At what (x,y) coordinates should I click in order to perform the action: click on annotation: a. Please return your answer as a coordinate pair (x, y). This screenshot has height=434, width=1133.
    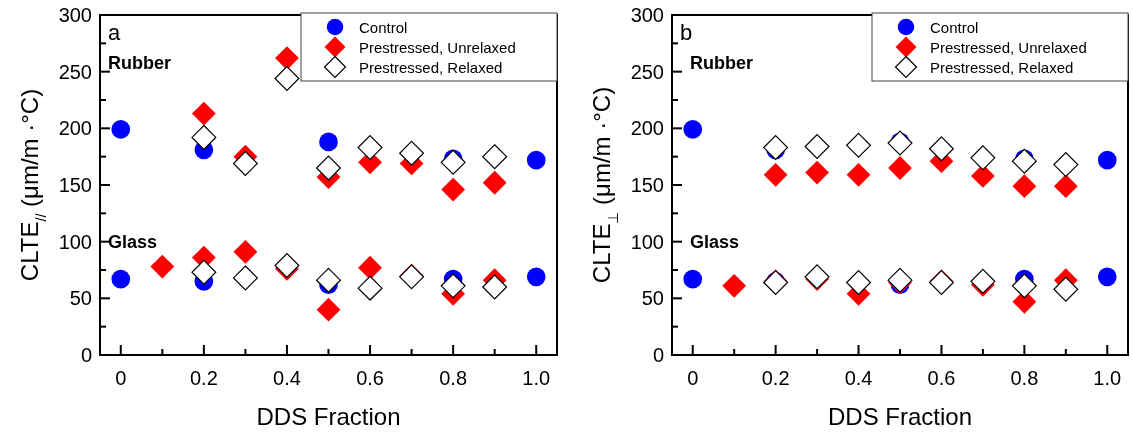
    Looking at the image, I should click on (114, 32).